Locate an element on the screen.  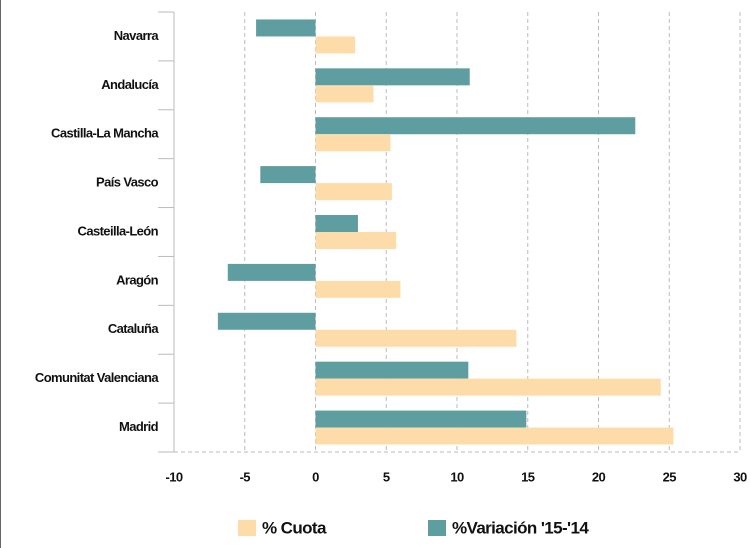
legend-label: %Variación '15-'14 is located at coordinates (520, 527).